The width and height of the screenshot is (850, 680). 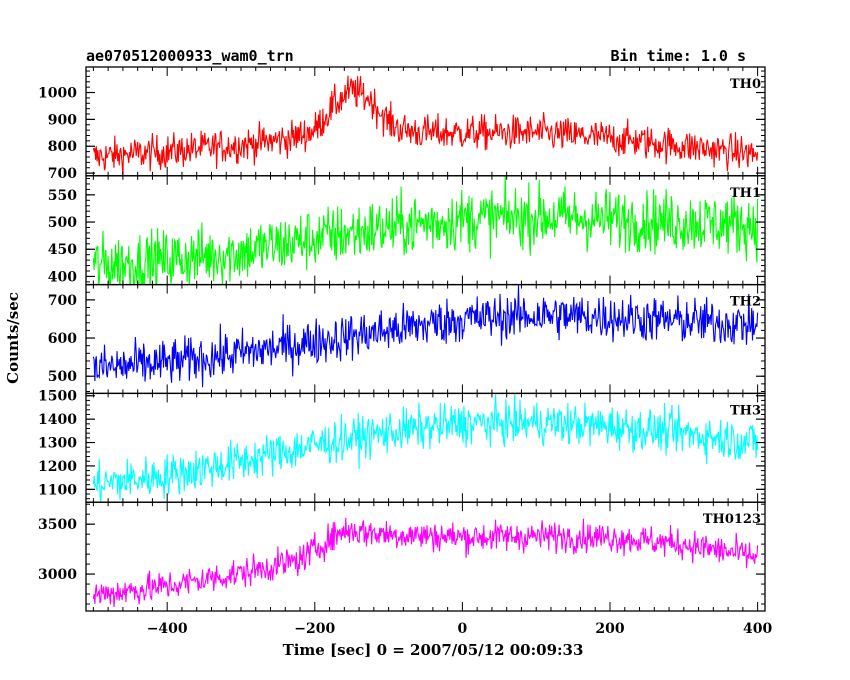 What do you see at coordinates (57, 525) in the screenshot?
I see `y-tick-label: 3500` at bounding box center [57, 525].